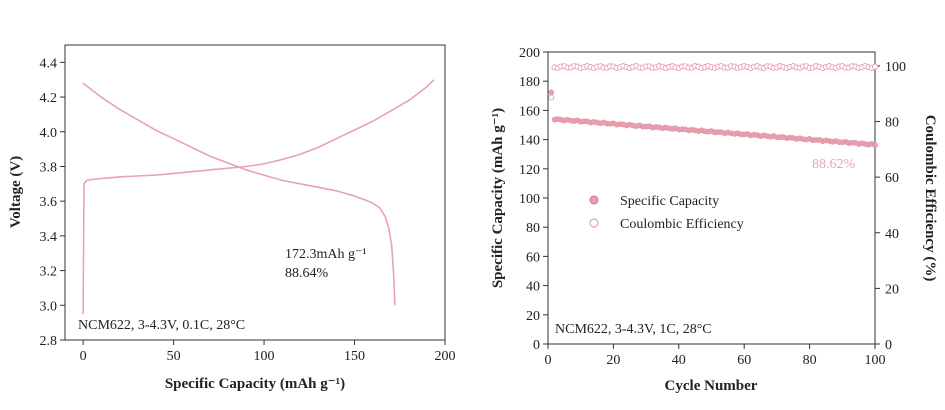  I want to click on right-x-axis-label: Cycle Number, so click(711, 386).